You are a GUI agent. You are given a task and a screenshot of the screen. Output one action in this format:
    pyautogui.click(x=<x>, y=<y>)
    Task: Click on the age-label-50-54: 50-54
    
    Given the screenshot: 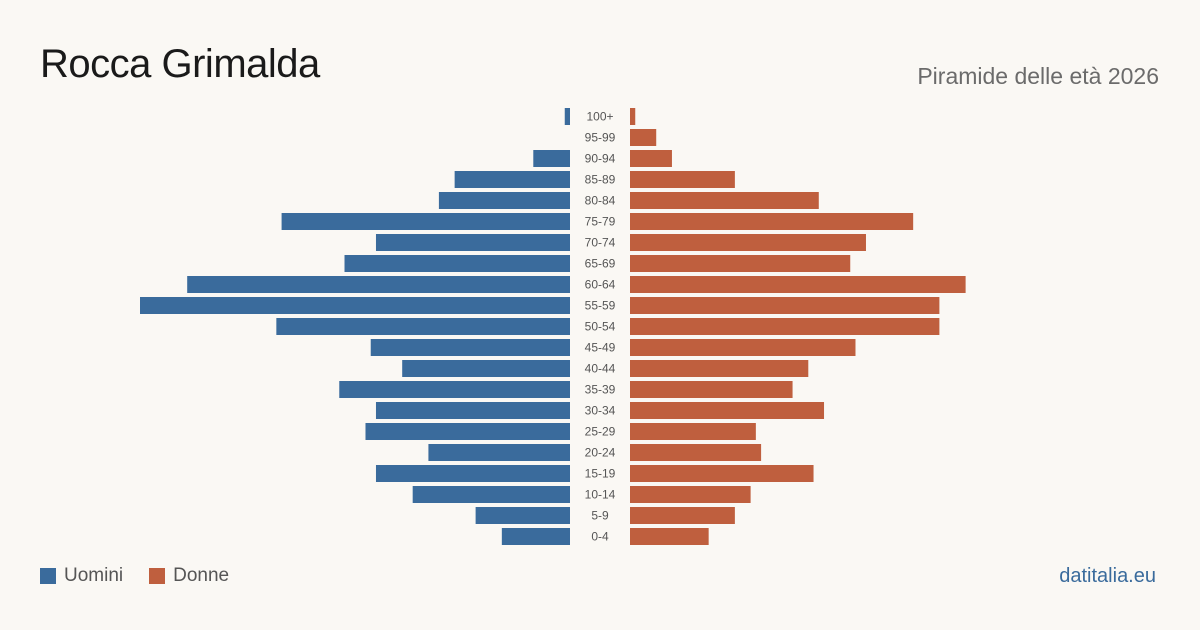 What is the action you would take?
    pyautogui.click(x=600, y=327)
    